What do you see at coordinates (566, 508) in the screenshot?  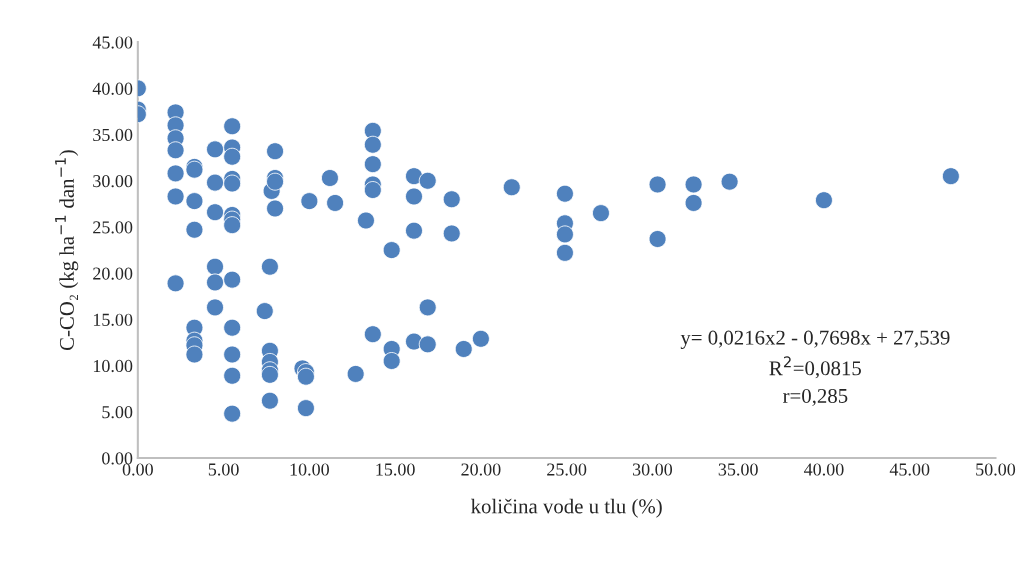 I see `x-axis-title: količina vode u tlu (%)` at bounding box center [566, 508].